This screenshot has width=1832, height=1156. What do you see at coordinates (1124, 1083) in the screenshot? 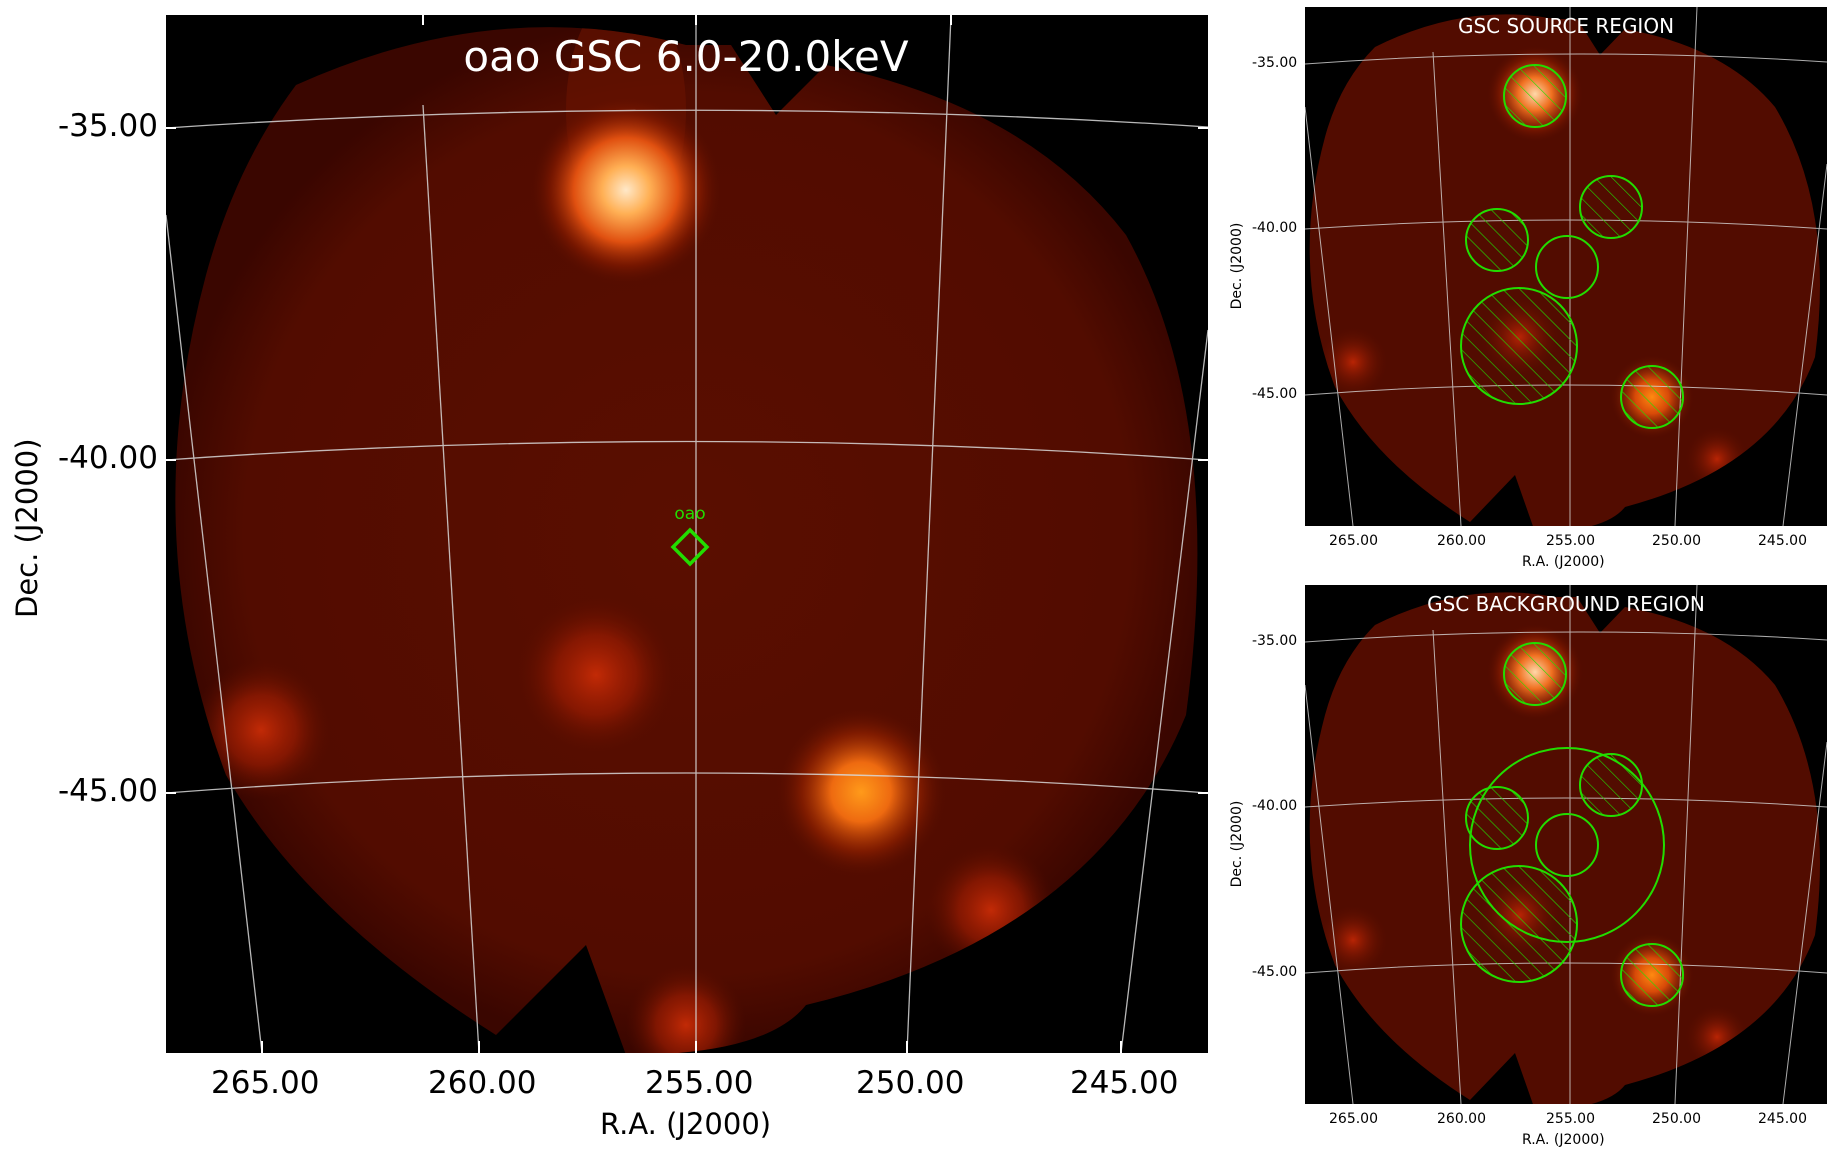
I see `main-xtick-5: 245.00` at bounding box center [1124, 1083].